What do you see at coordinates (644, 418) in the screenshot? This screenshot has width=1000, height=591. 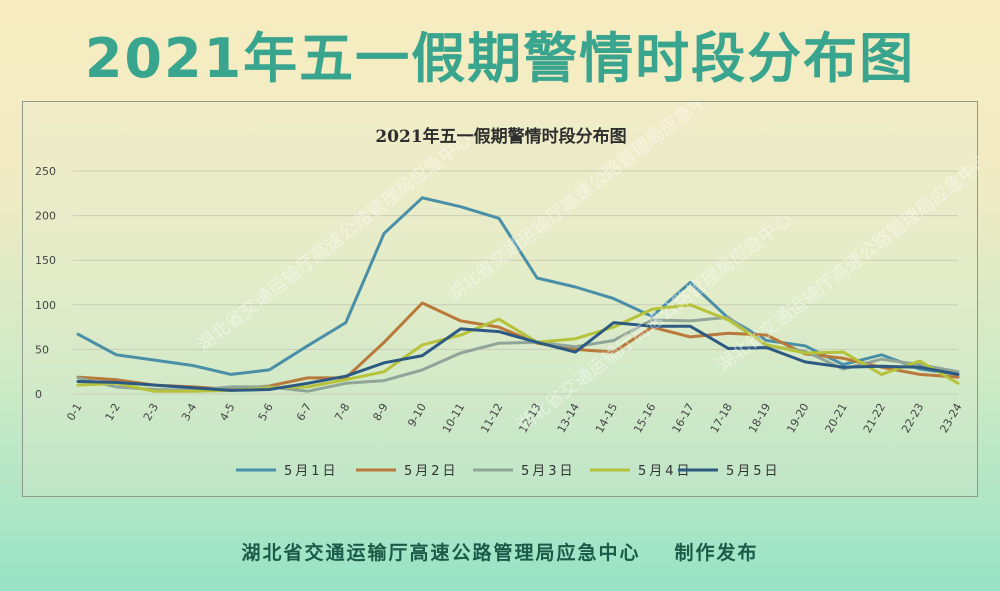 I see `x-tick-label: 15-16` at bounding box center [644, 418].